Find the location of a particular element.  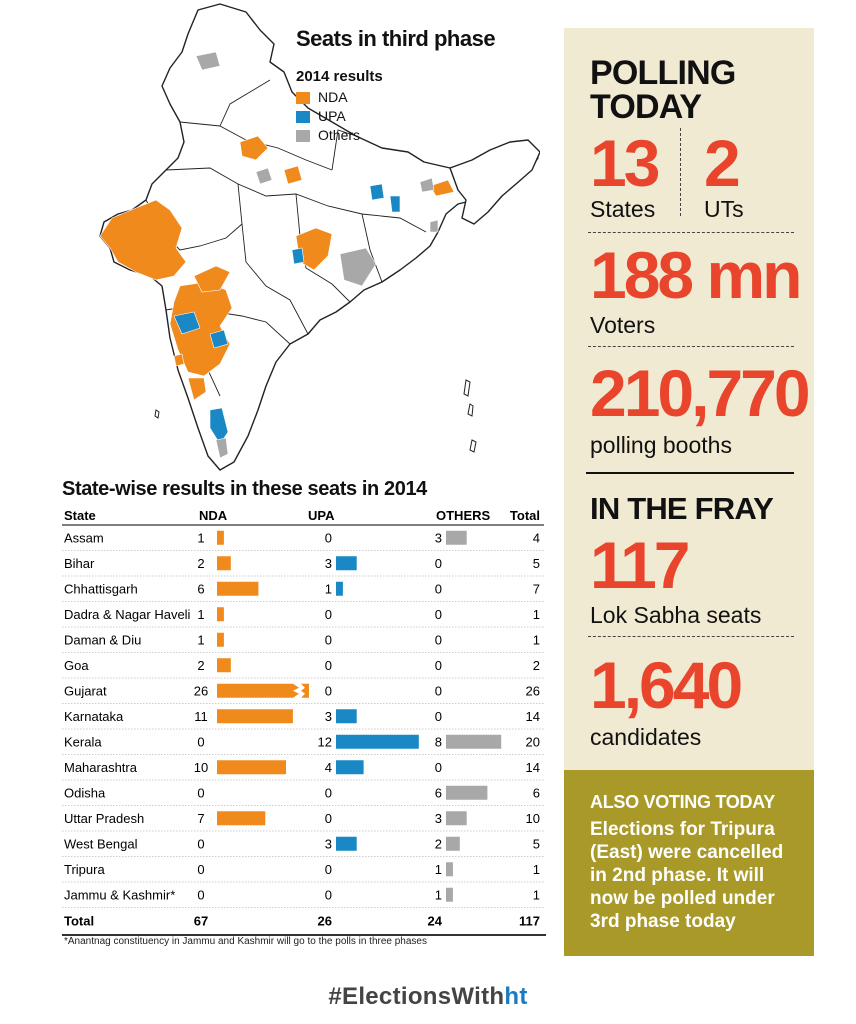

candidates-count: 1,640 is located at coordinates (666, 685).